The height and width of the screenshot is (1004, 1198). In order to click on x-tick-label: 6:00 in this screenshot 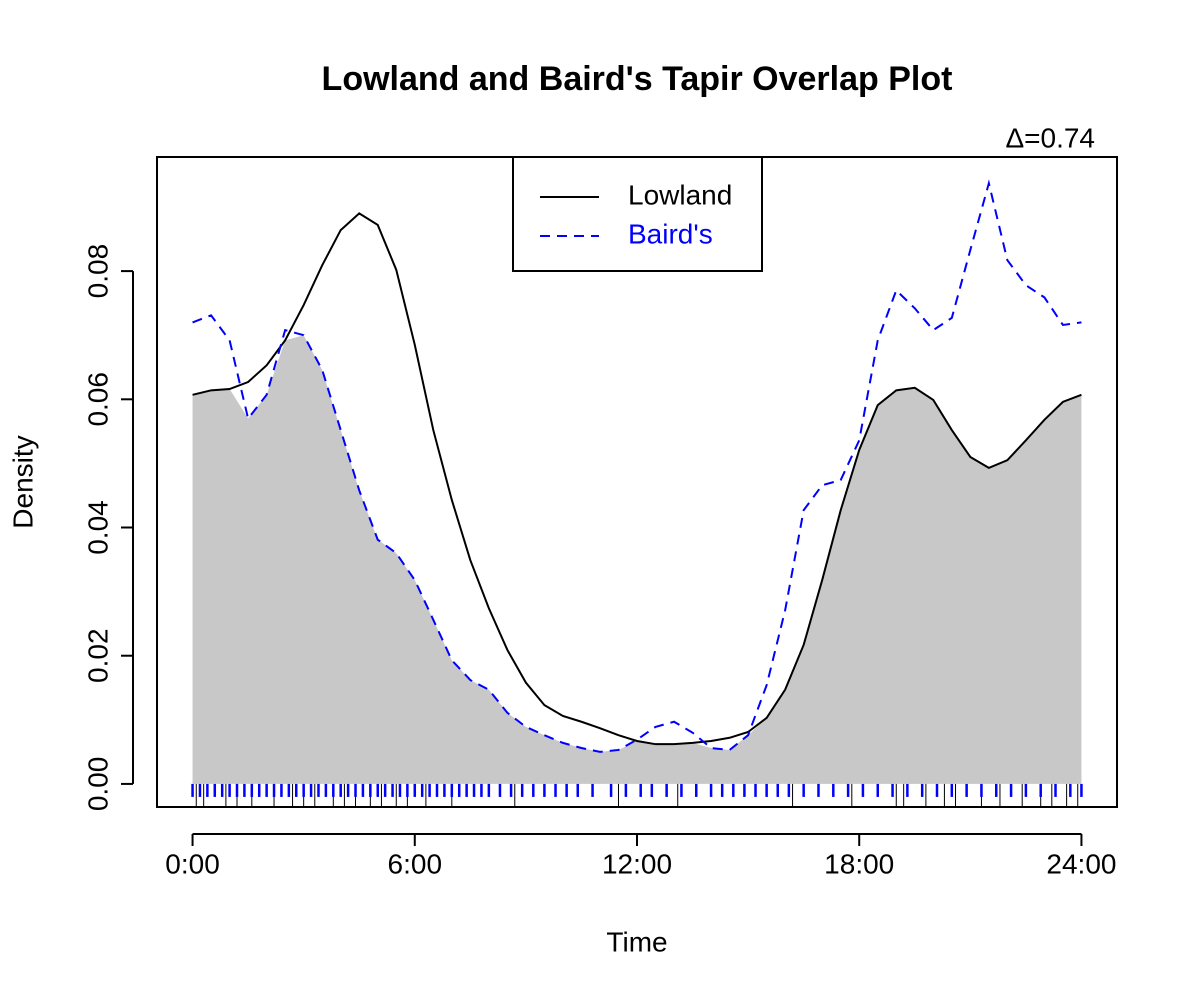, I will do `click(415, 863)`.